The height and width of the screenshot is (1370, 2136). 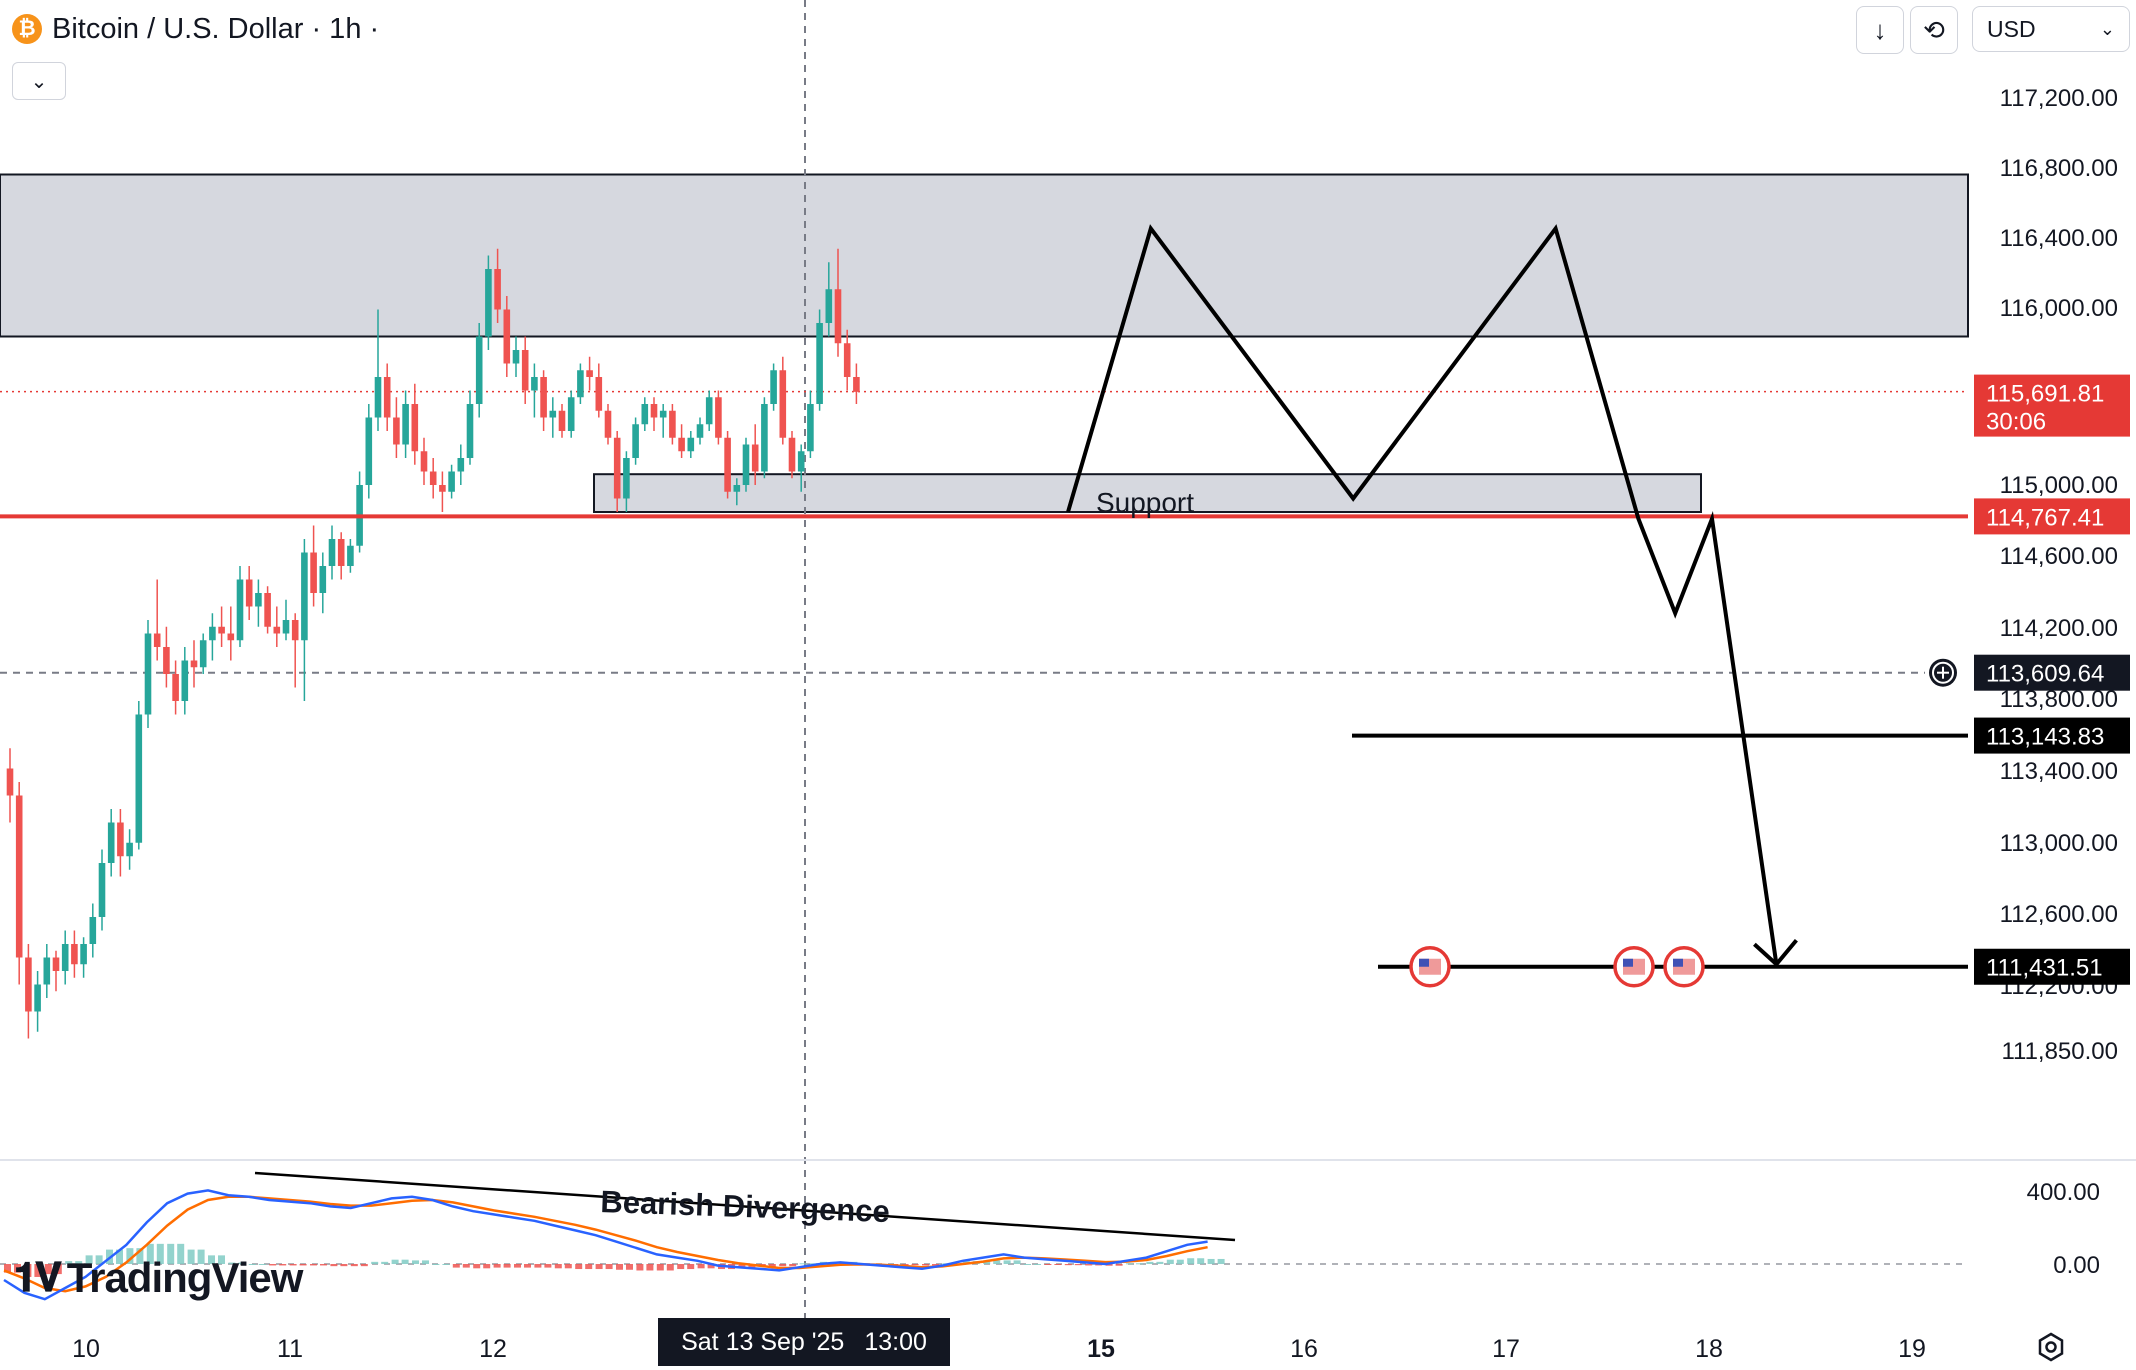 What do you see at coordinates (2051, 1347) in the screenshot?
I see `settings-icon` at bounding box center [2051, 1347].